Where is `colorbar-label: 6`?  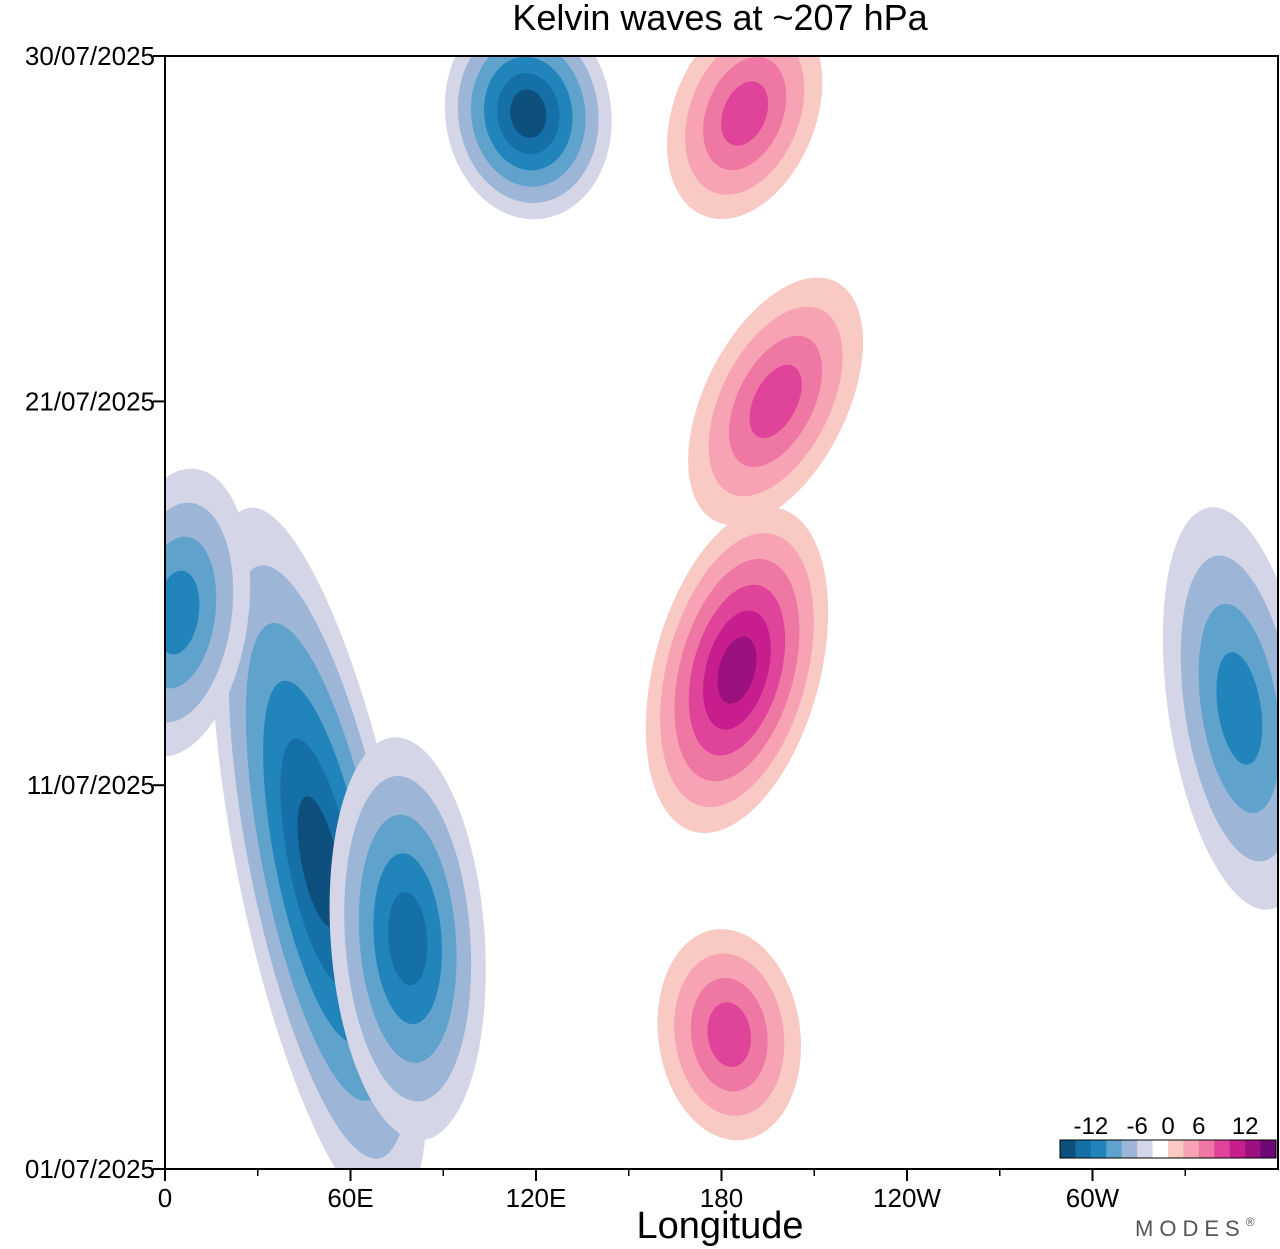 colorbar-label: 6 is located at coordinates (1198, 1126).